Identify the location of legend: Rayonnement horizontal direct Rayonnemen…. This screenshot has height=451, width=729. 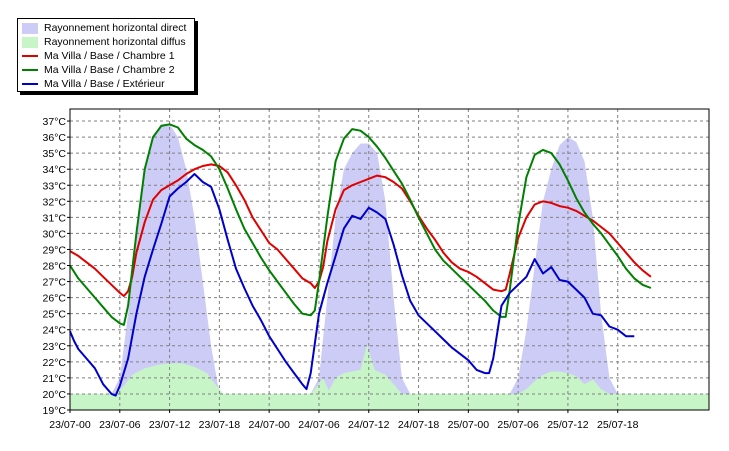
(106, 55).